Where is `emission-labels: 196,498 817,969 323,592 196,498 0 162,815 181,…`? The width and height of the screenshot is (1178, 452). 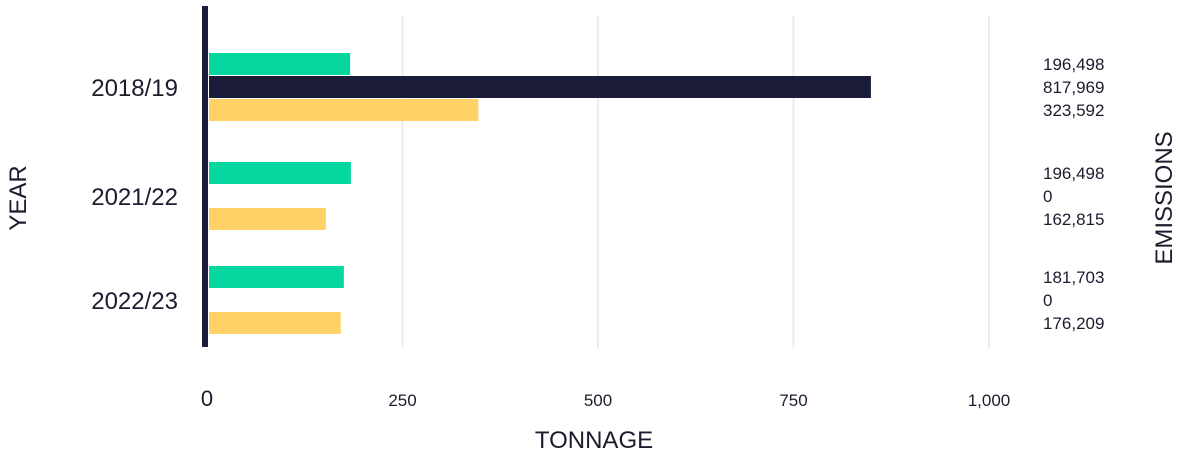 emission-labels: 196,498 817,969 323,592 196,498 0 162,815 181,… is located at coordinates (1073, 194).